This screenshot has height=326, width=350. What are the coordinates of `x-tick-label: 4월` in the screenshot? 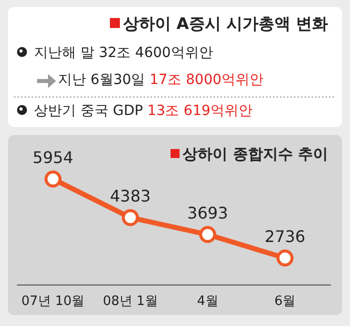 It's located at (207, 301).